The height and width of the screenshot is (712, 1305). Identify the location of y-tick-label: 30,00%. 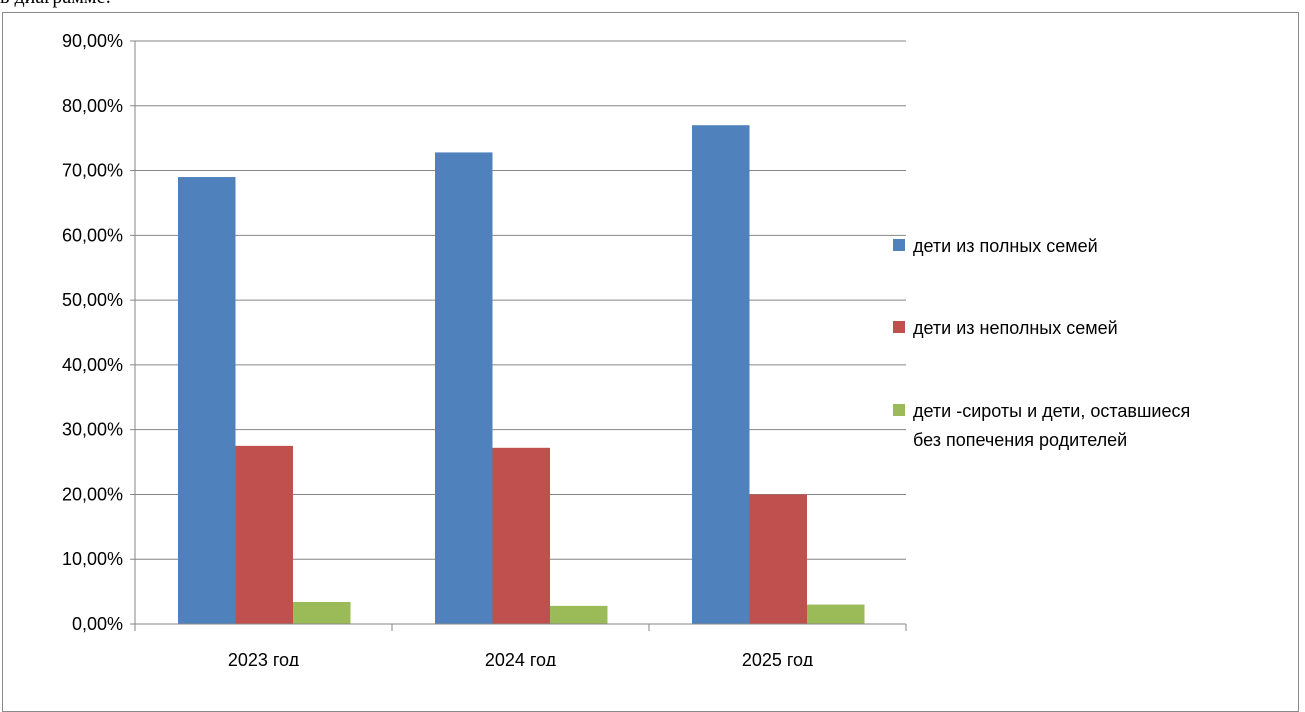
(92, 430).